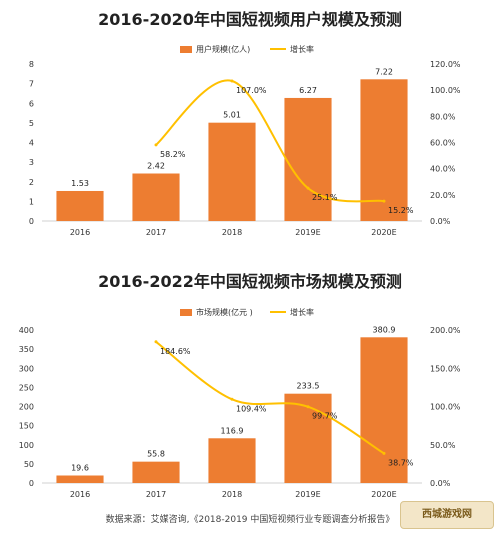 Image resolution: width=500 pixels, height=533 pixels. Describe the element at coordinates (443, 195) in the screenshot. I see `y-right-tick-label: 20.0%` at that location.